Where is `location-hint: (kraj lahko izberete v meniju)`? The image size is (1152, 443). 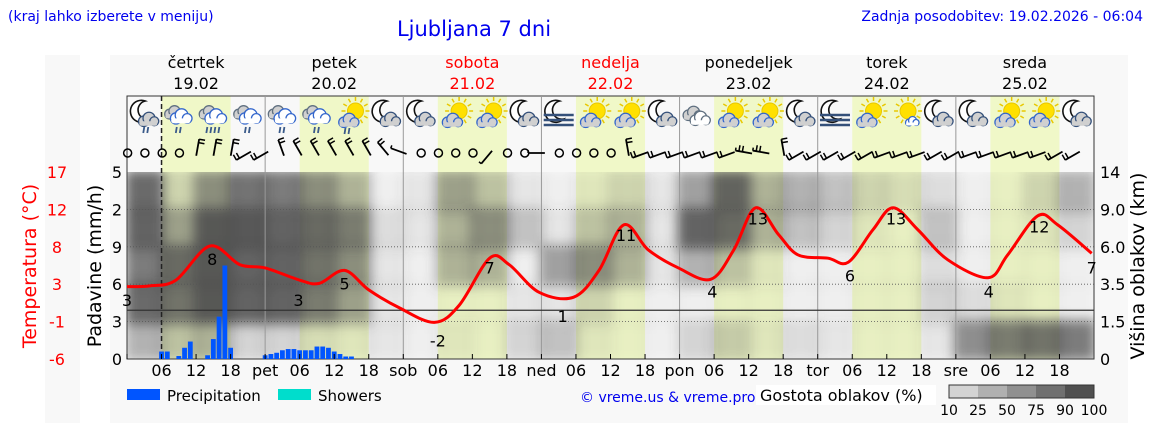
location-hint: (kraj lahko izberete v meniju) is located at coordinates (111, 17).